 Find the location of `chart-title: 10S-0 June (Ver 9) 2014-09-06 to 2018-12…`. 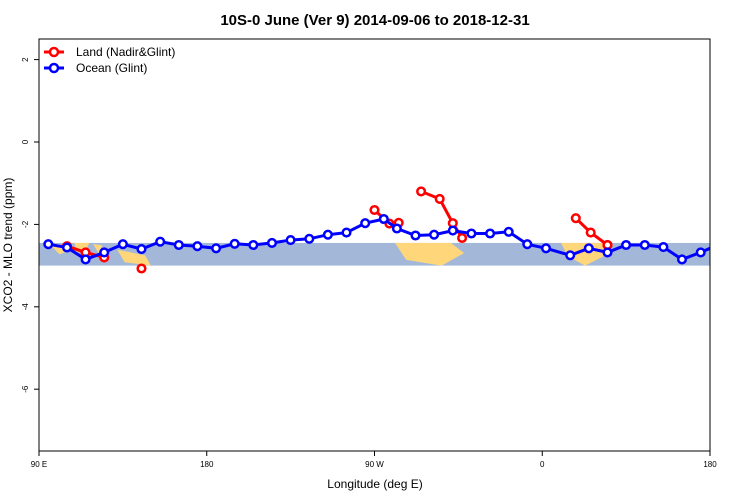

chart-title: 10S-0 June (Ver 9) 2014-09-06 to 2018-12… is located at coordinates (374, 20).